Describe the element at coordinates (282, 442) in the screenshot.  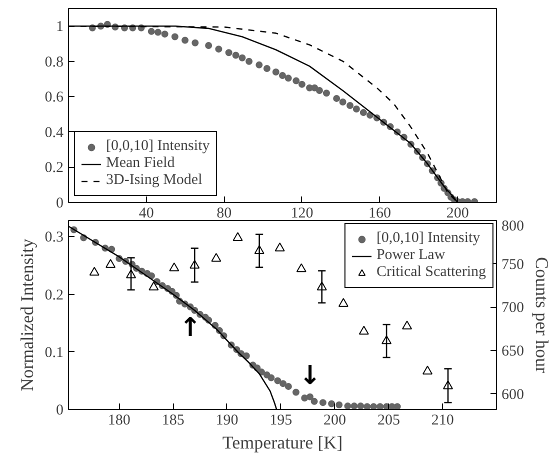
I see `x-axis-title: Temperature [K]` at that location.